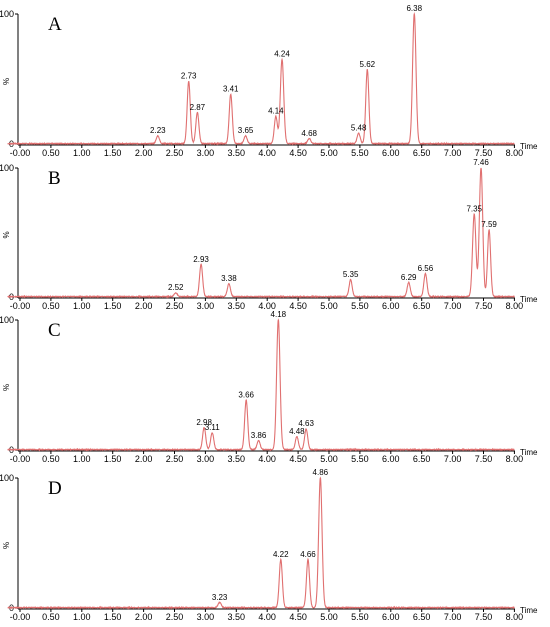  What do you see at coordinates (297, 431) in the screenshot?
I see `peak-label: 4.48` at bounding box center [297, 431].